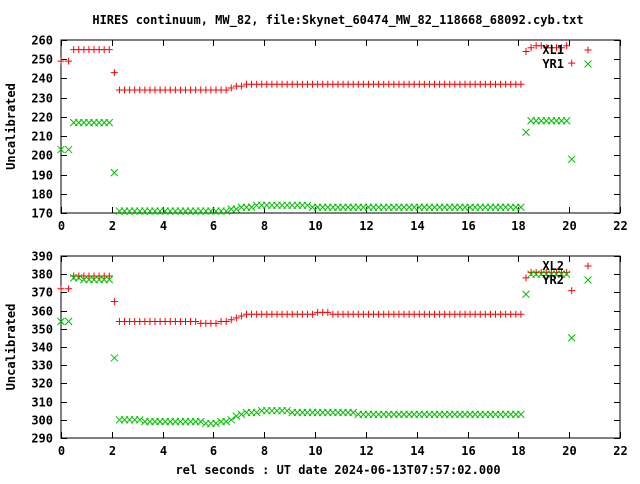 This screenshot has width=640, height=484. What do you see at coordinates (42, 348) in the screenshot?
I see `y-tick-label: 340` at bounding box center [42, 348].